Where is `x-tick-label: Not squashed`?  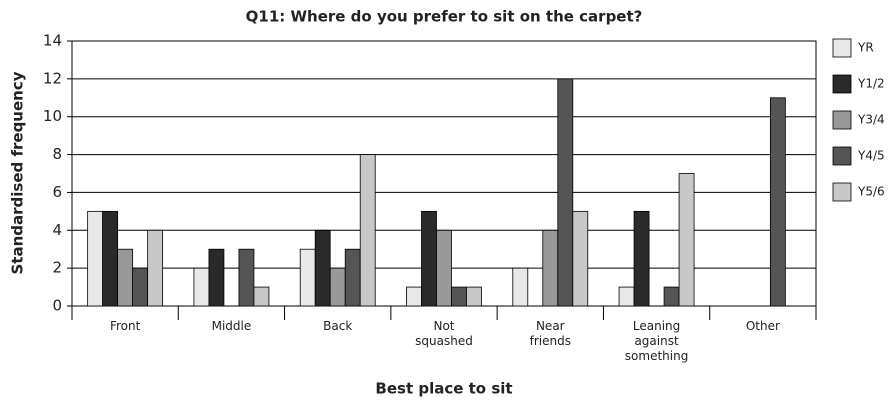
x-tick-label: Not squashed is located at coordinates (444, 333).